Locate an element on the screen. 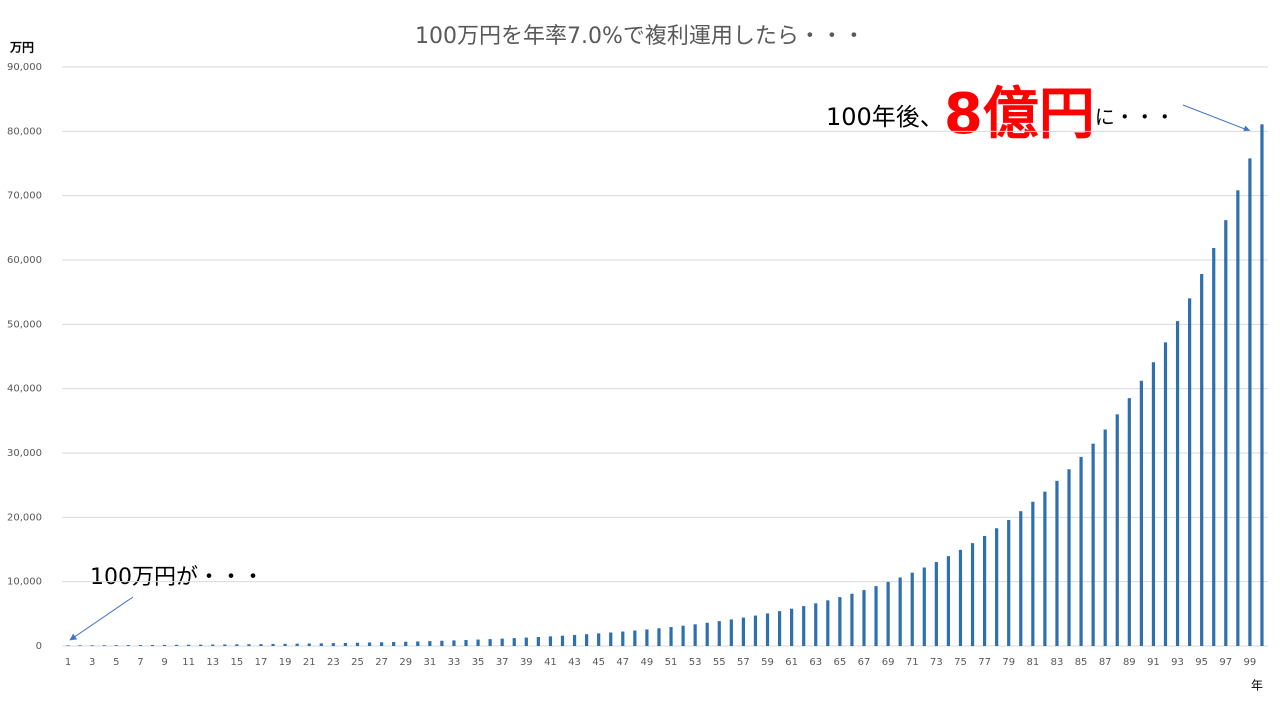 The width and height of the screenshot is (1280, 720). x-tick-label: 5 is located at coordinates (116, 662).